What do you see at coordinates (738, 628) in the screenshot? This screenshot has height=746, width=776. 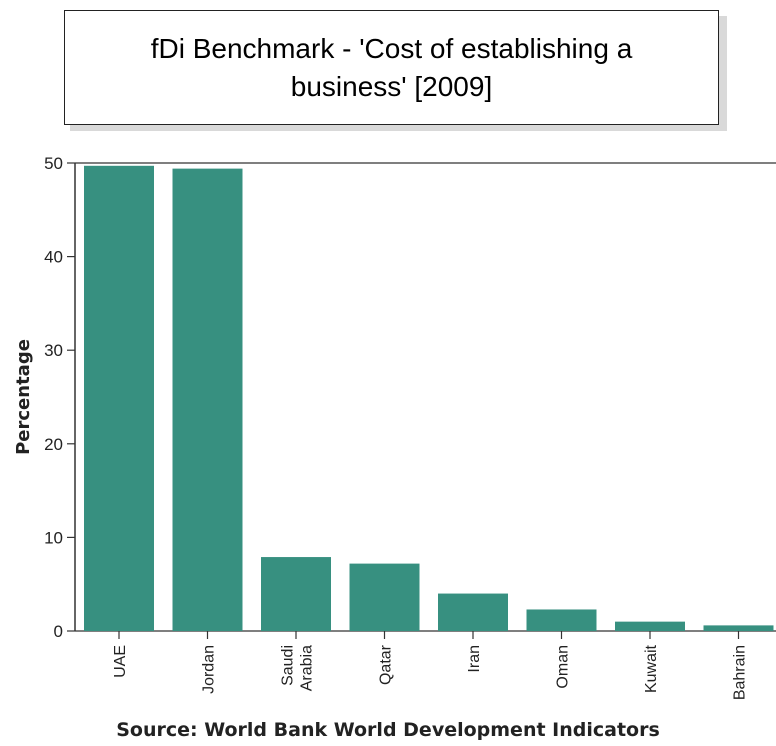 I see `bar-bahrain` at bounding box center [738, 628].